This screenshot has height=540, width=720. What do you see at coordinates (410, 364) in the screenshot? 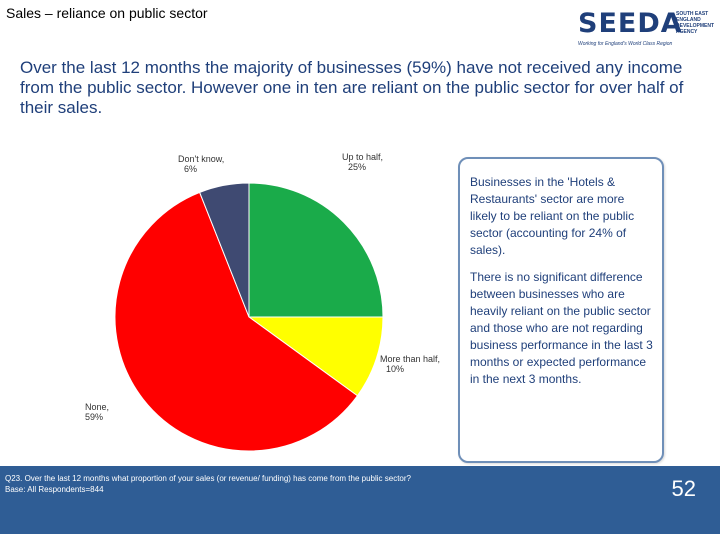
I see `pie-label-2: More than half, 10%` at bounding box center [410, 364].